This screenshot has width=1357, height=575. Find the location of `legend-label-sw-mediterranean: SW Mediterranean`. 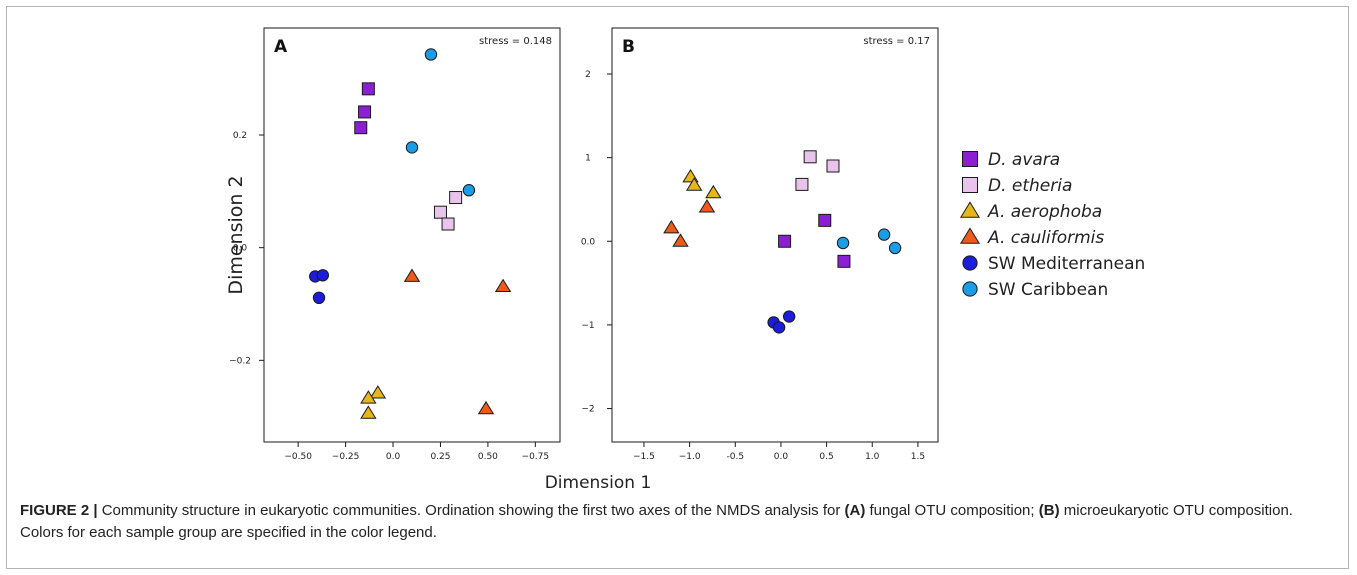

legend-label-sw-mediterranean: SW Mediterranean is located at coordinates (1066, 264).